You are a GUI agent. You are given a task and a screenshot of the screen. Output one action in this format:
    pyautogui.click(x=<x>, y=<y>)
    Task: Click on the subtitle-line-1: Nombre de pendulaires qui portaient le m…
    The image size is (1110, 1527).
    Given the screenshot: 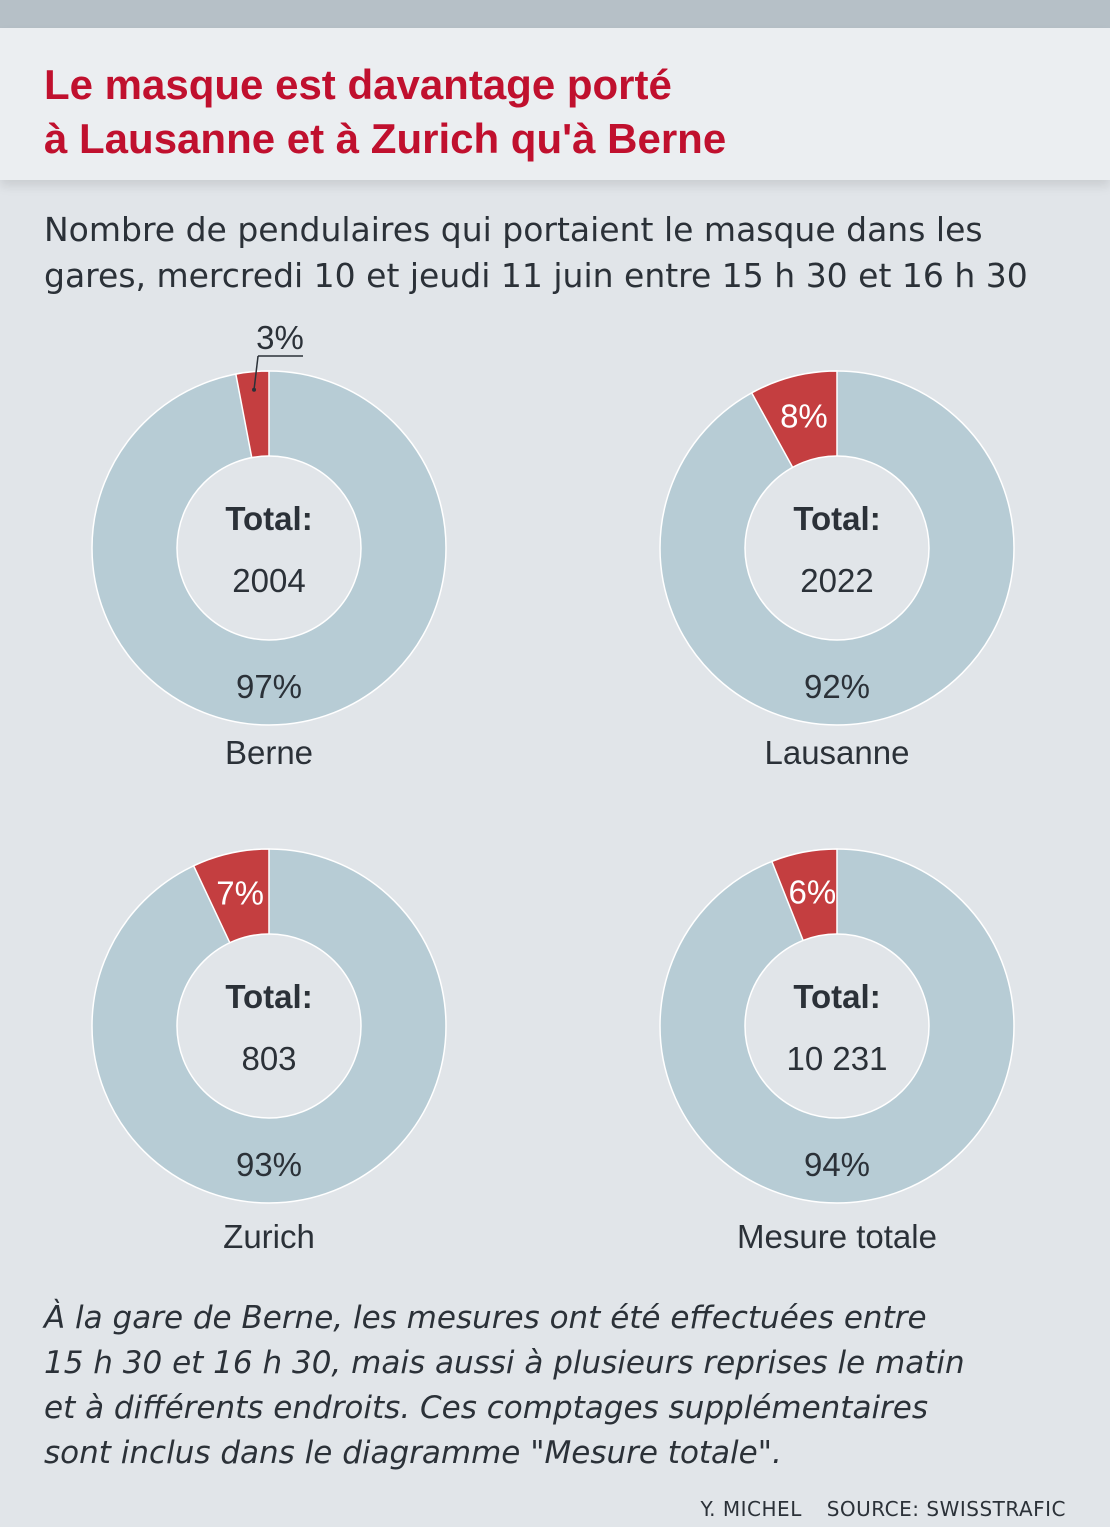 What is the action you would take?
    pyautogui.click(x=513, y=229)
    